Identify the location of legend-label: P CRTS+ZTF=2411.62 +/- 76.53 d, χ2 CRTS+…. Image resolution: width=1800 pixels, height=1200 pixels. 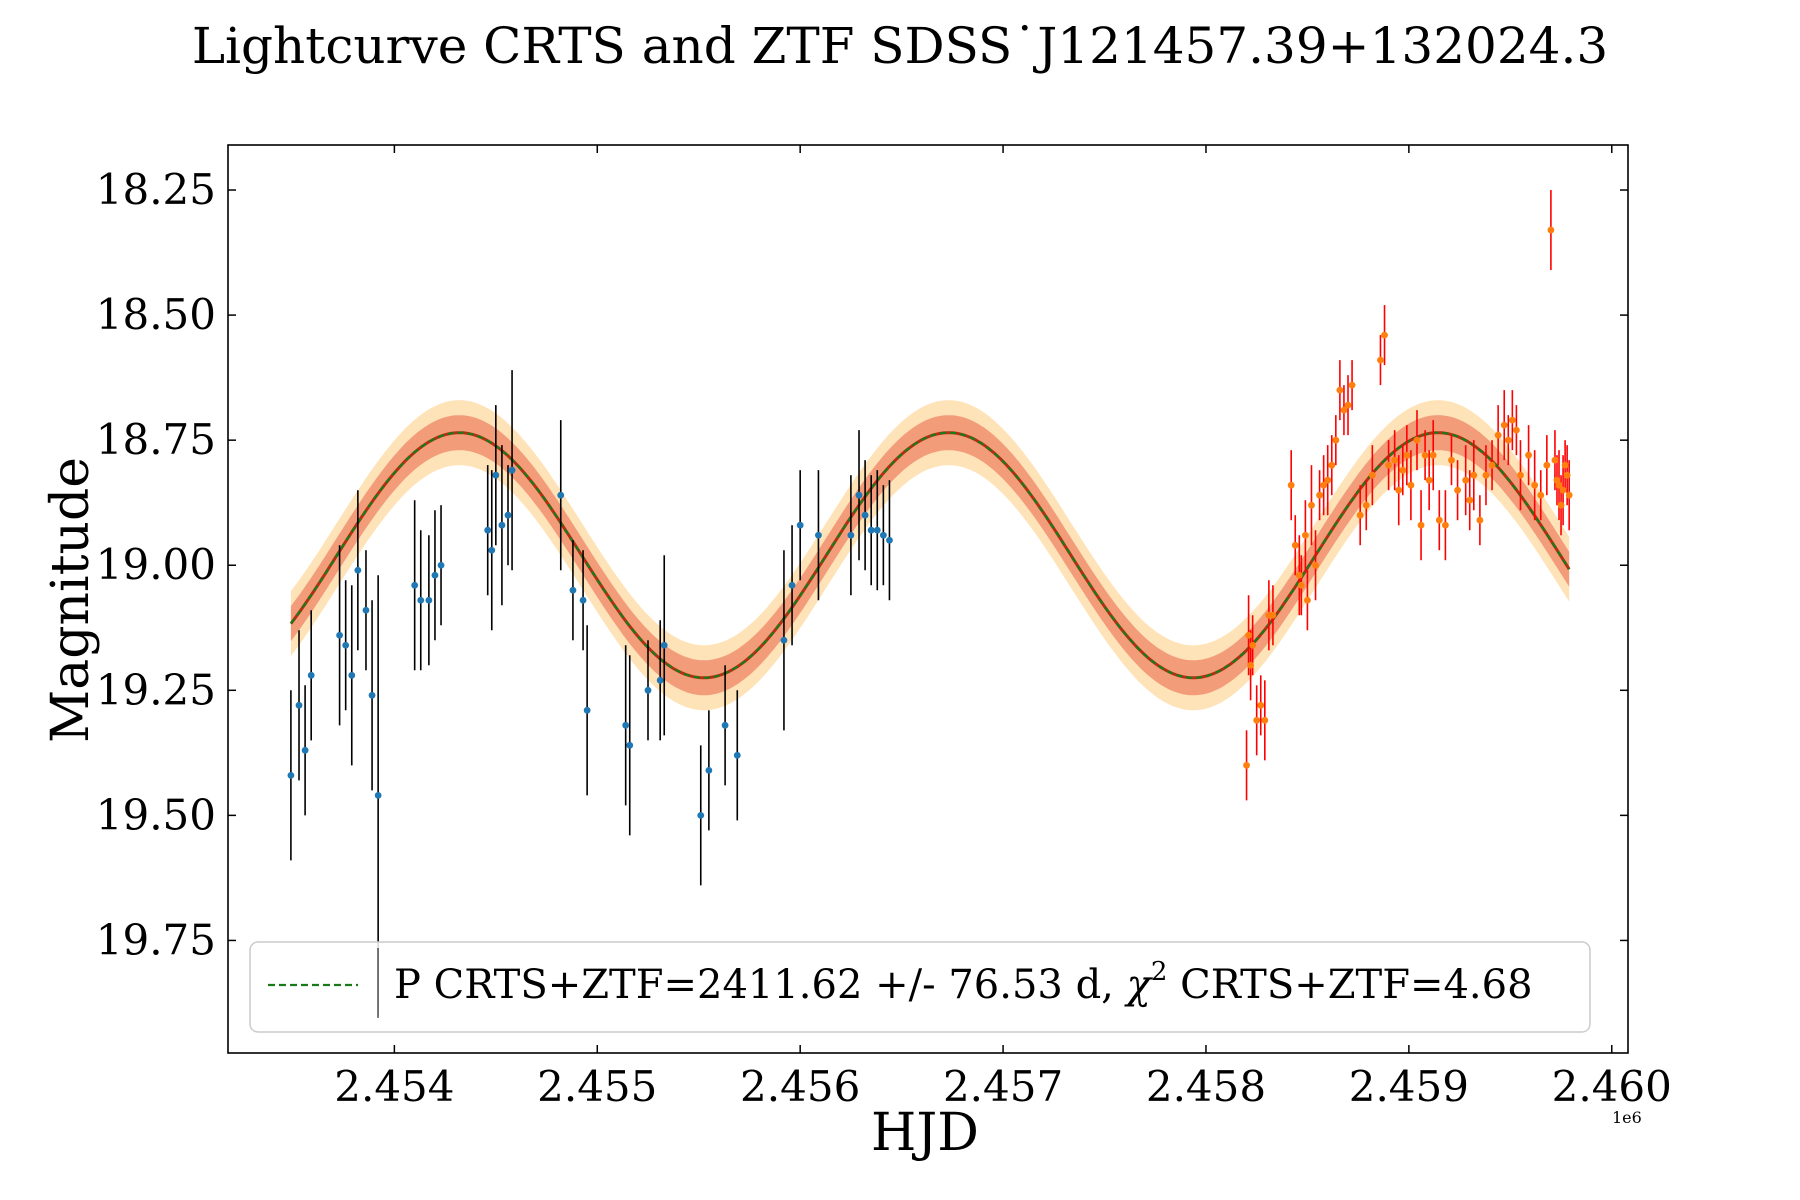
(963, 982).